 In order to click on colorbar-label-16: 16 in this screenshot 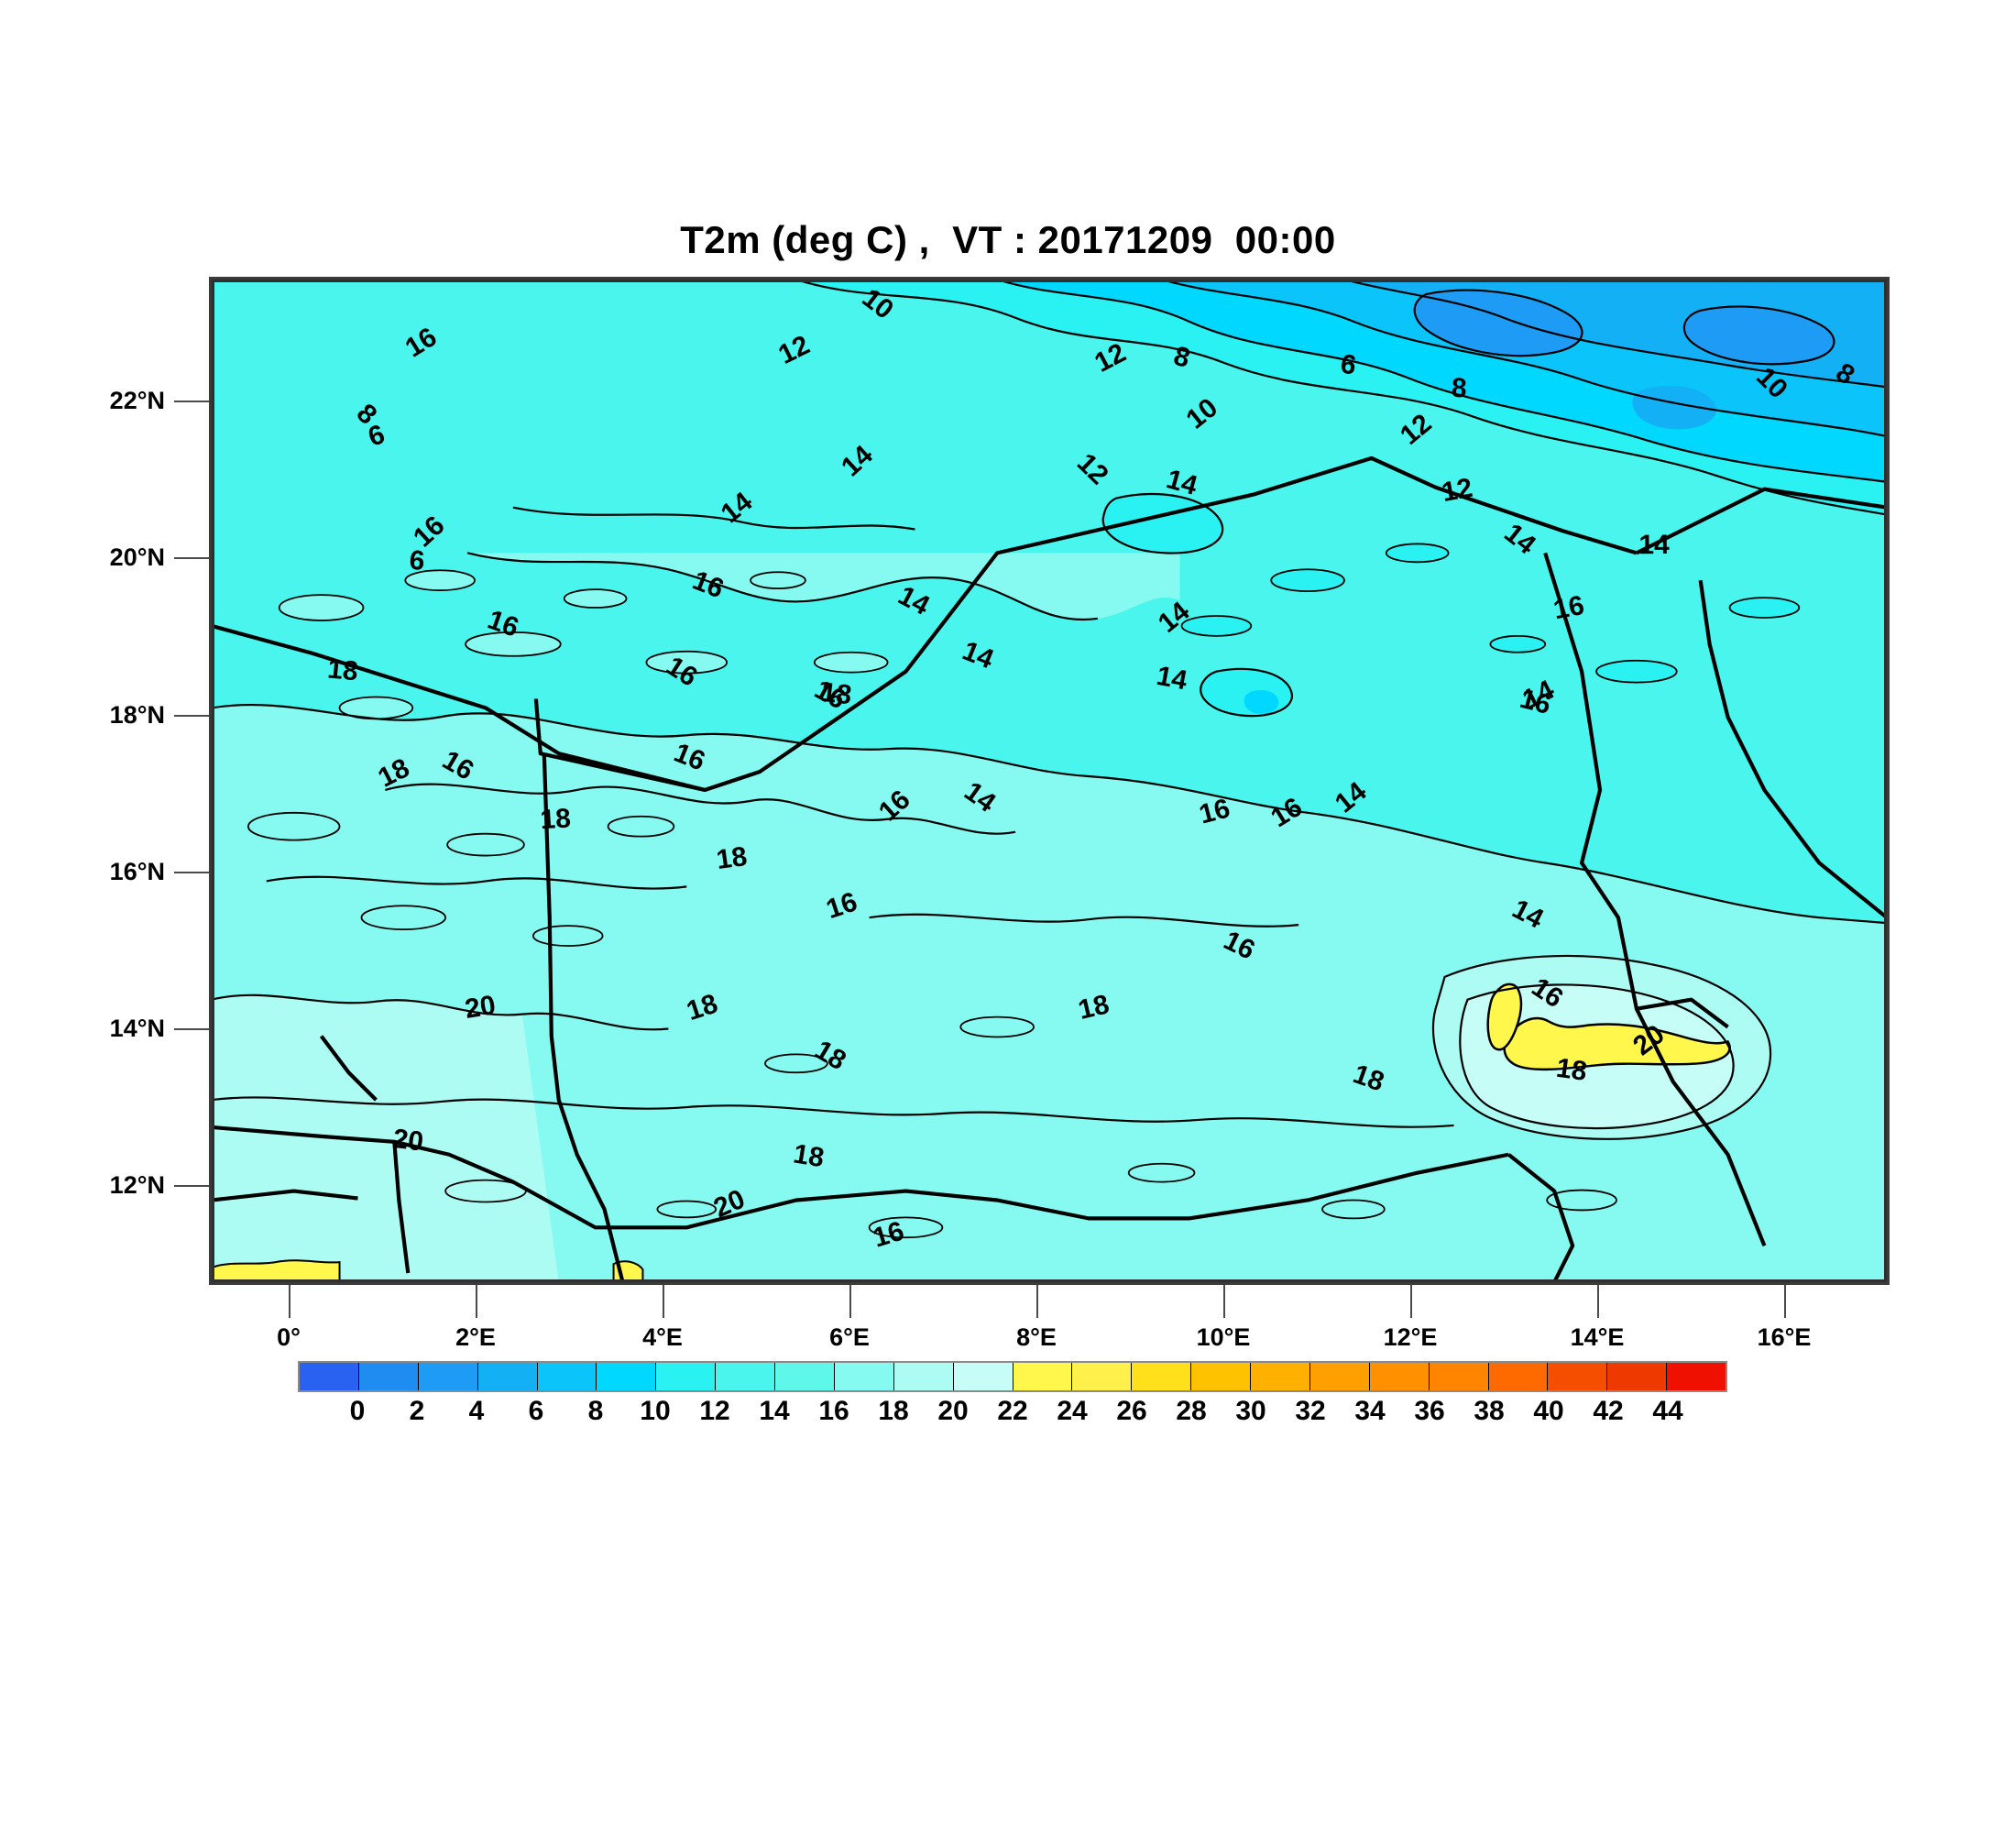, I will do `click(833, 1411)`.